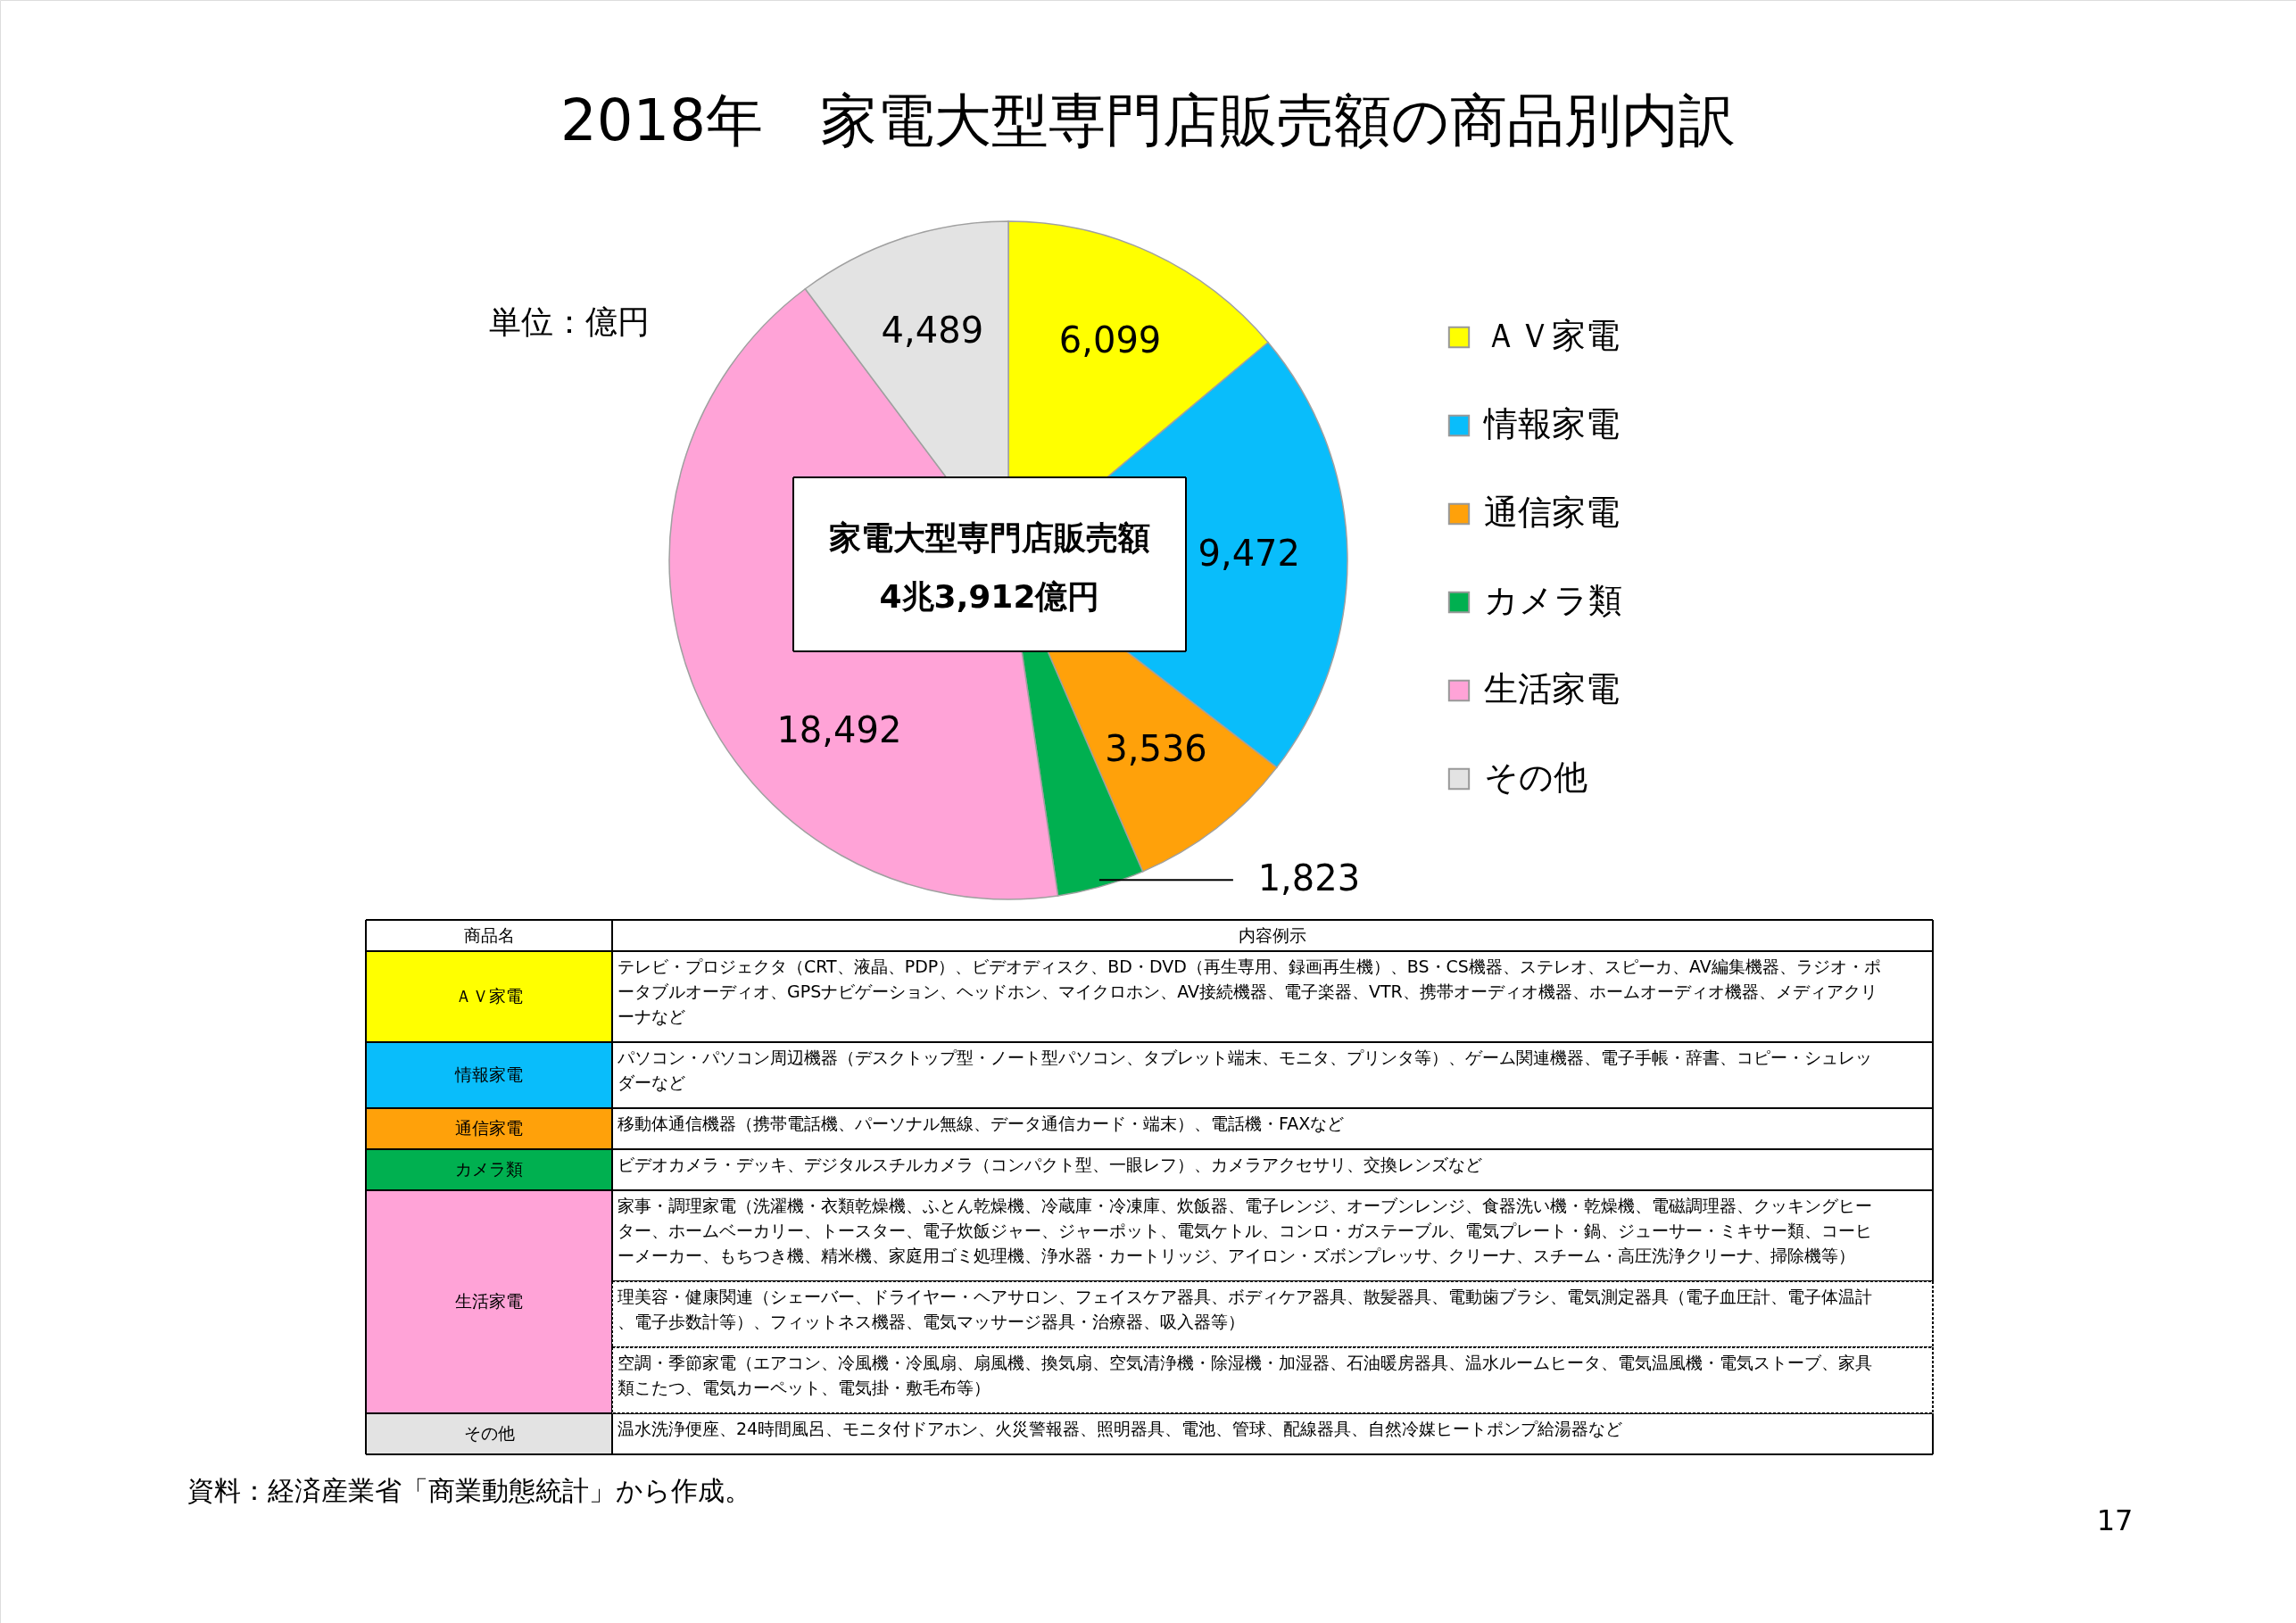  What do you see at coordinates (1110, 340) in the screenshot?
I see `data-label: 6,099` at bounding box center [1110, 340].